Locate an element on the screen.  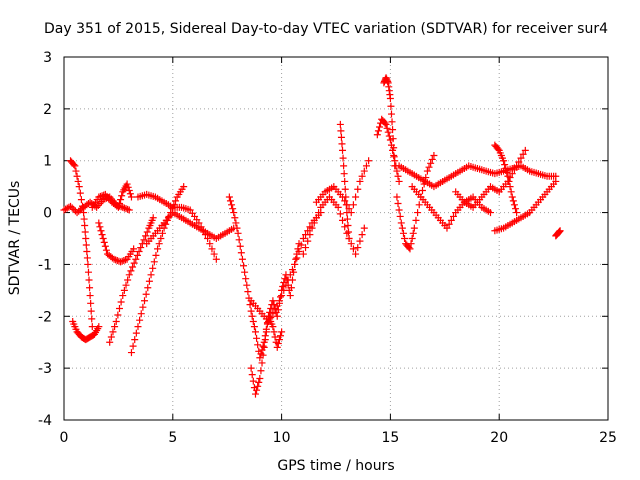
y-tick-label: -4 is located at coordinates (45, 421).